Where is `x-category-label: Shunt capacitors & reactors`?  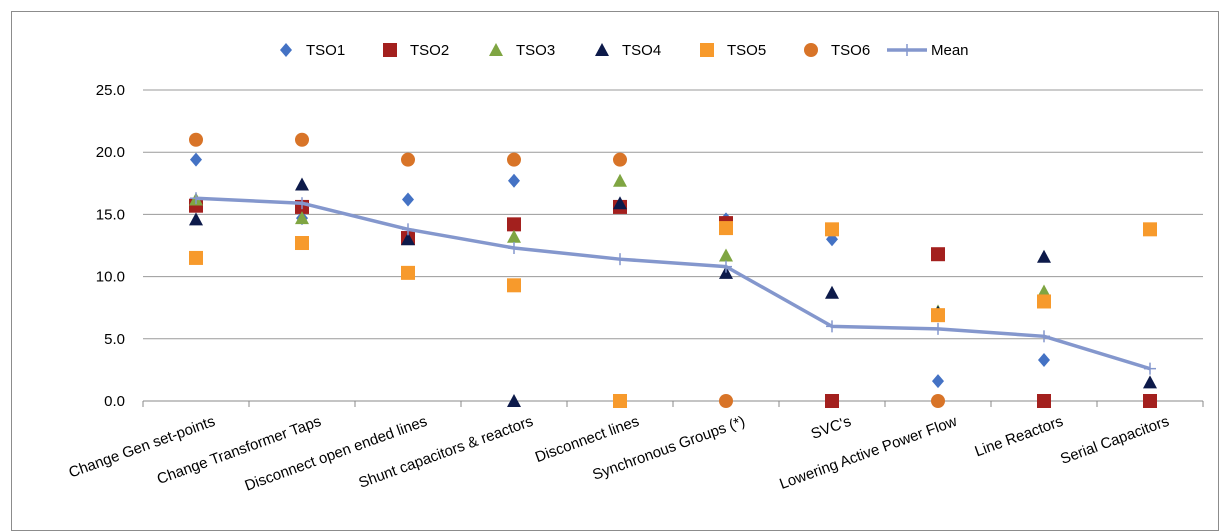 x-category-label: Shunt capacitors & reactors is located at coordinates (445, 452).